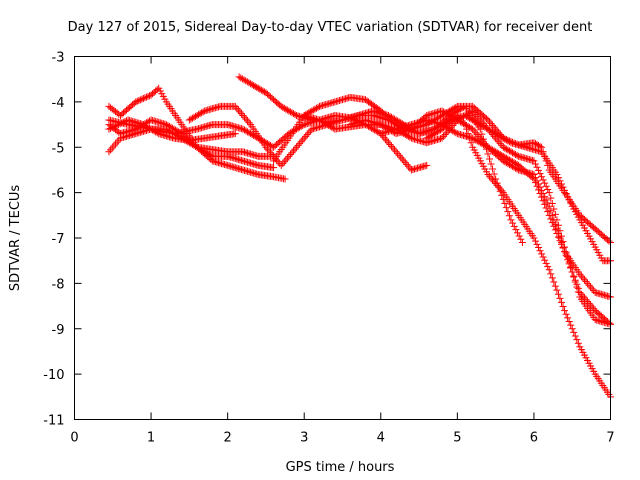 The image size is (640, 480). What do you see at coordinates (58, 148) in the screenshot?
I see `y-tick-label: -5` at bounding box center [58, 148].